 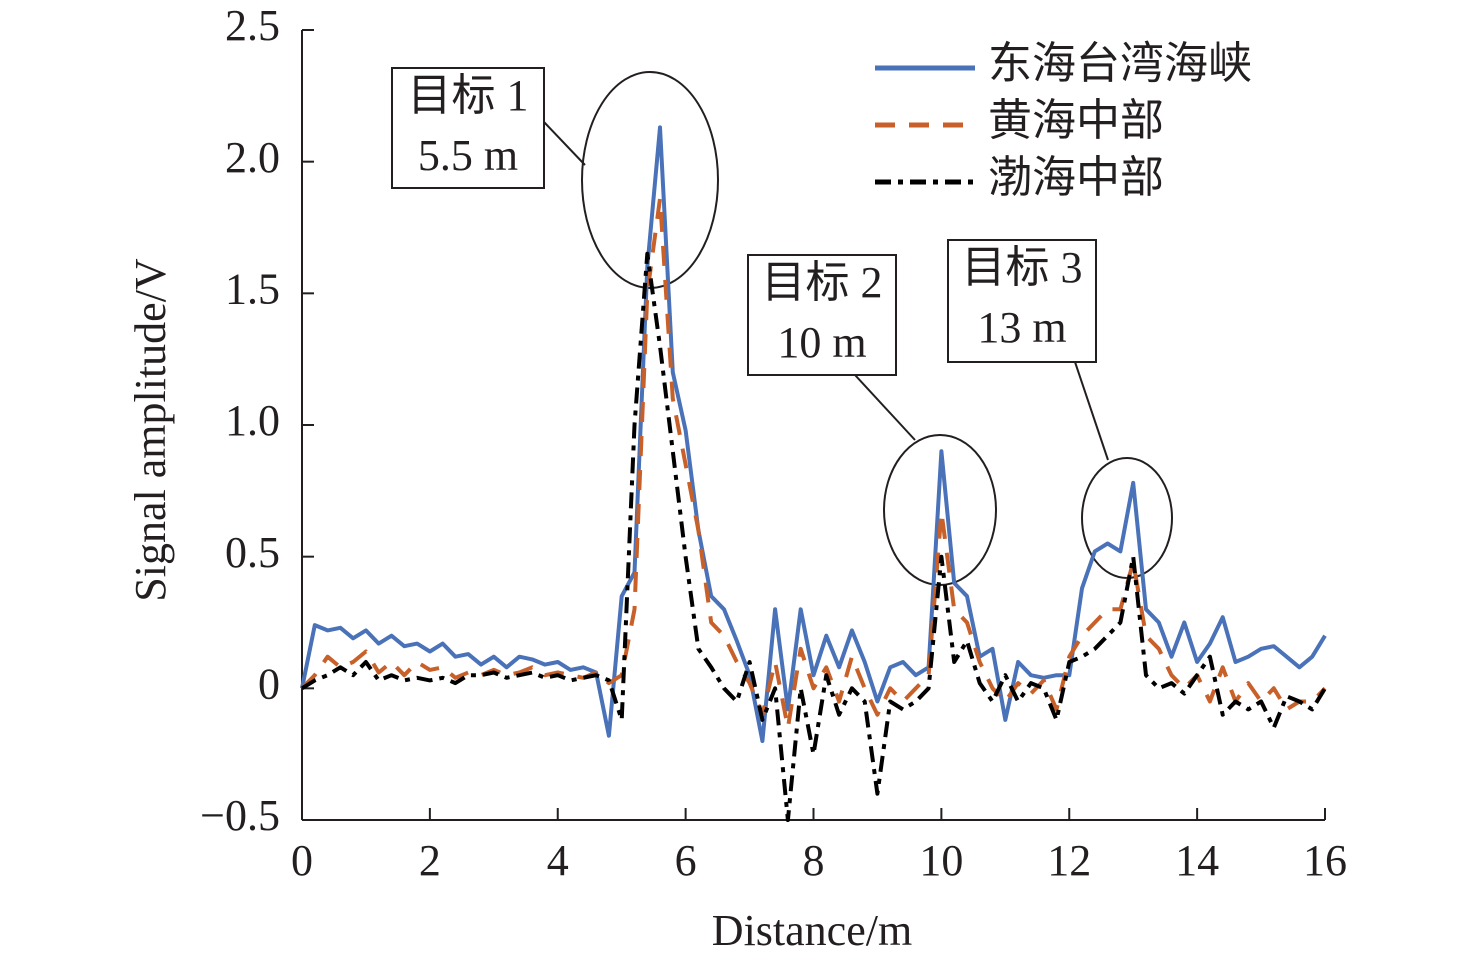 I want to click on annotation-text: 目标 2, so click(x=822, y=282).